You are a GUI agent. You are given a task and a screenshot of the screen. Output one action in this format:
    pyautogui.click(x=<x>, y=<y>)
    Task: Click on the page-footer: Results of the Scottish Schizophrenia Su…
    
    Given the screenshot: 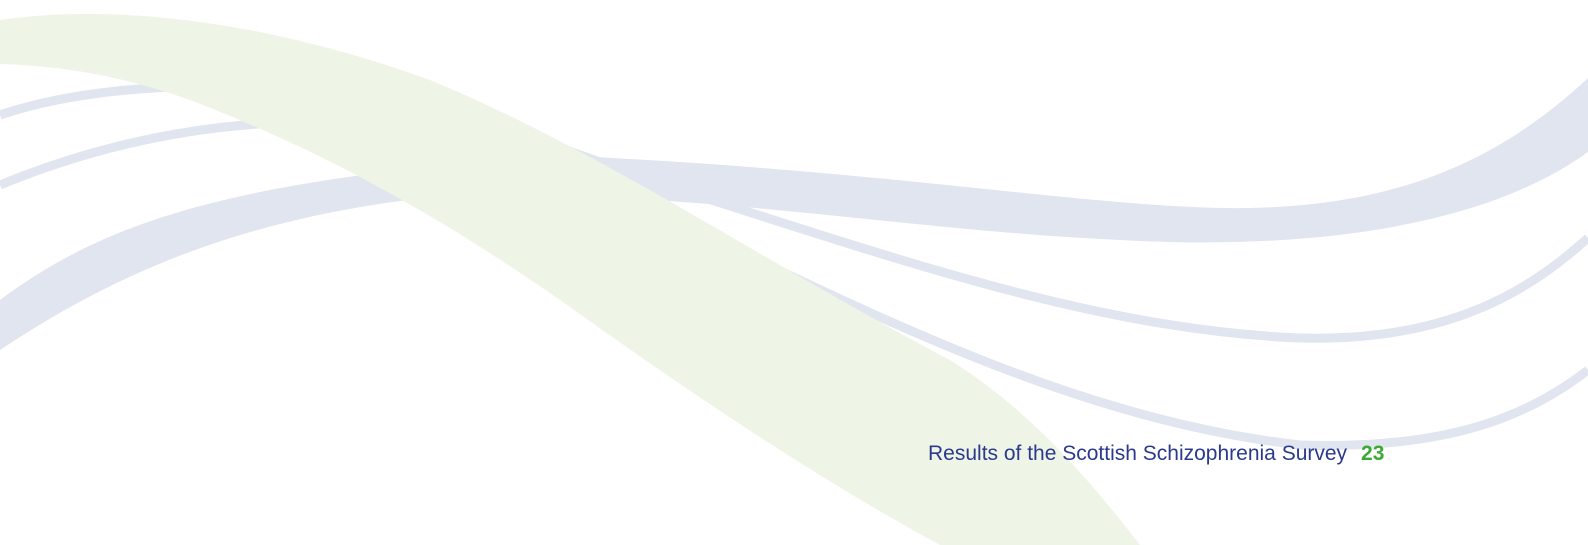 What is the action you would take?
    pyautogui.click(x=1156, y=457)
    